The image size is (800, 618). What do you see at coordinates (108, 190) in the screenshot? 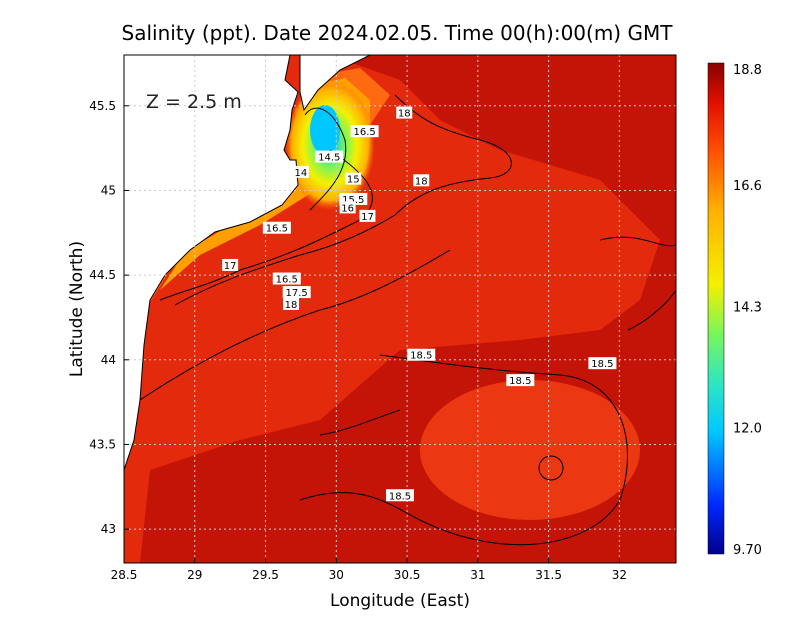
I see `y-tick-label: 45` at bounding box center [108, 190].